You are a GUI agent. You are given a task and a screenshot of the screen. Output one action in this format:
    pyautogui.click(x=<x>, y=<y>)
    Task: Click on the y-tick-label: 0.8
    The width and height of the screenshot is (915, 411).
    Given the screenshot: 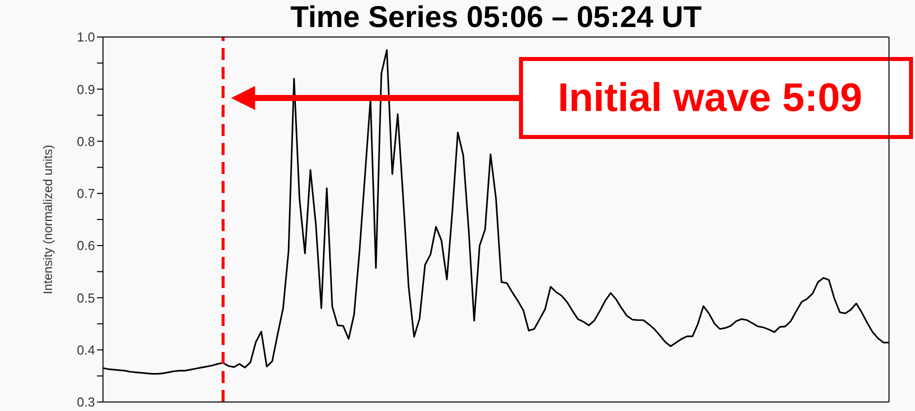 What is the action you would take?
    pyautogui.click(x=85, y=141)
    